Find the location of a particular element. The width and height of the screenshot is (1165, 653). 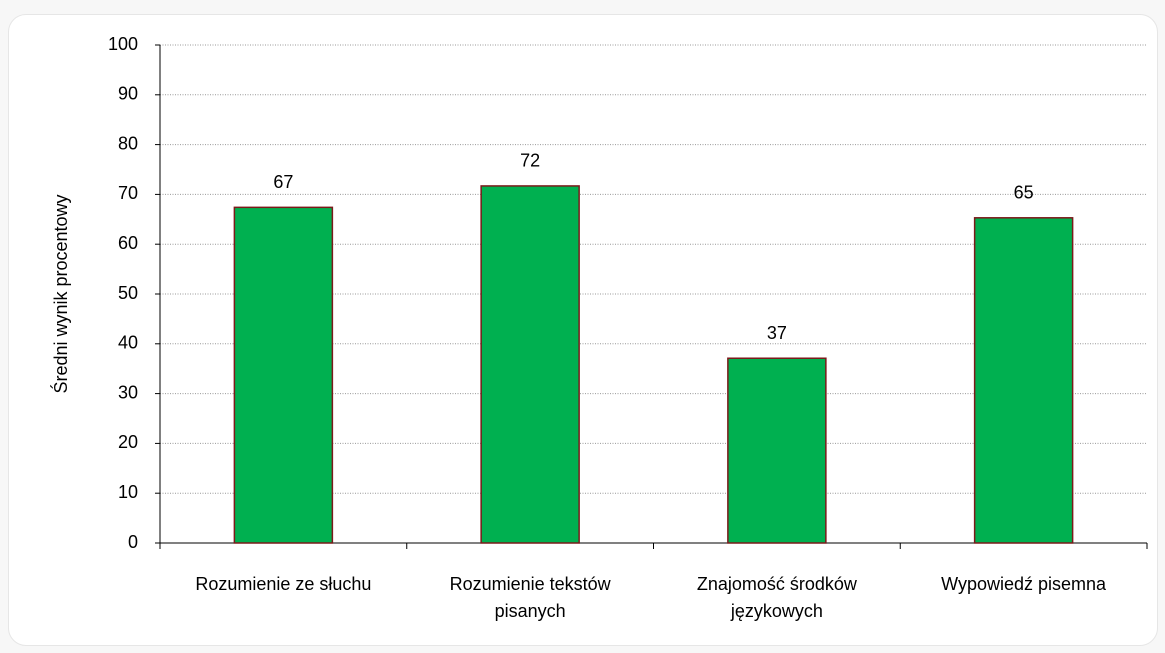

value-label: 72 is located at coordinates (530, 161).